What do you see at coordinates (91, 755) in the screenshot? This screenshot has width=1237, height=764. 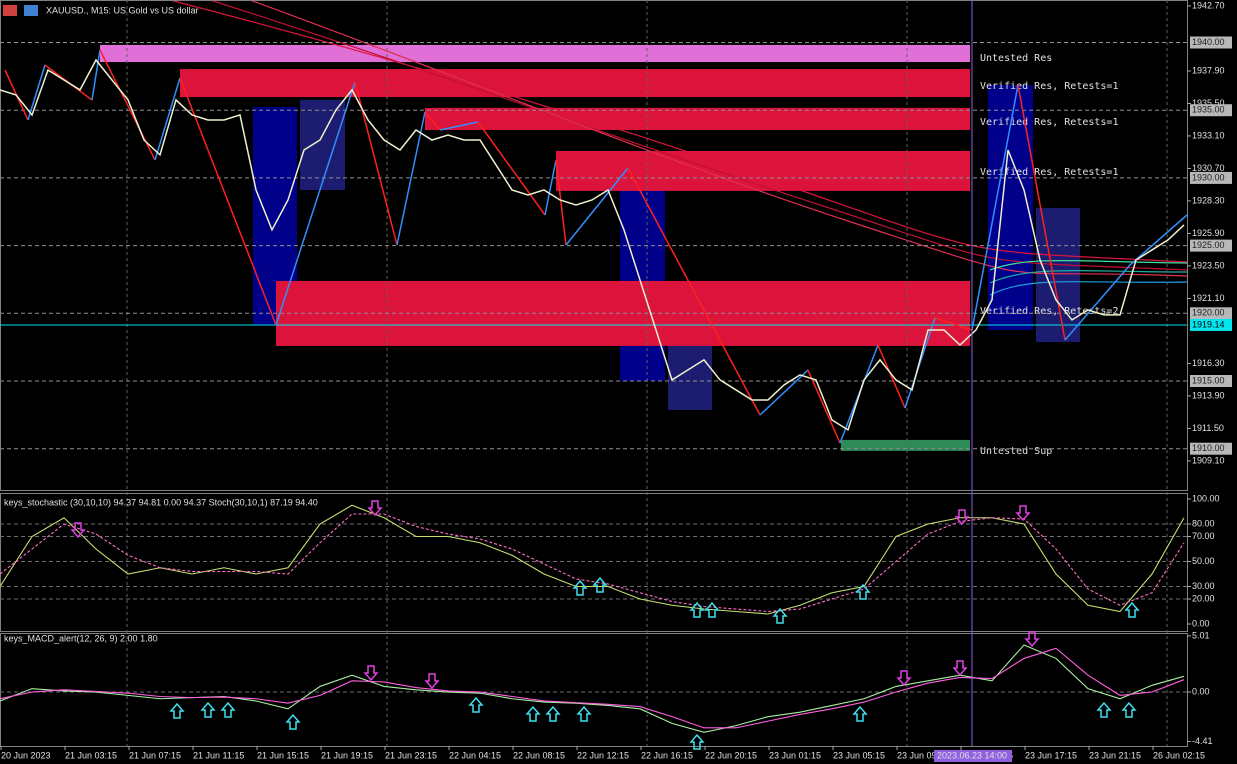 I see `x-tick-label: 21 Jun 03:15` at bounding box center [91, 755].